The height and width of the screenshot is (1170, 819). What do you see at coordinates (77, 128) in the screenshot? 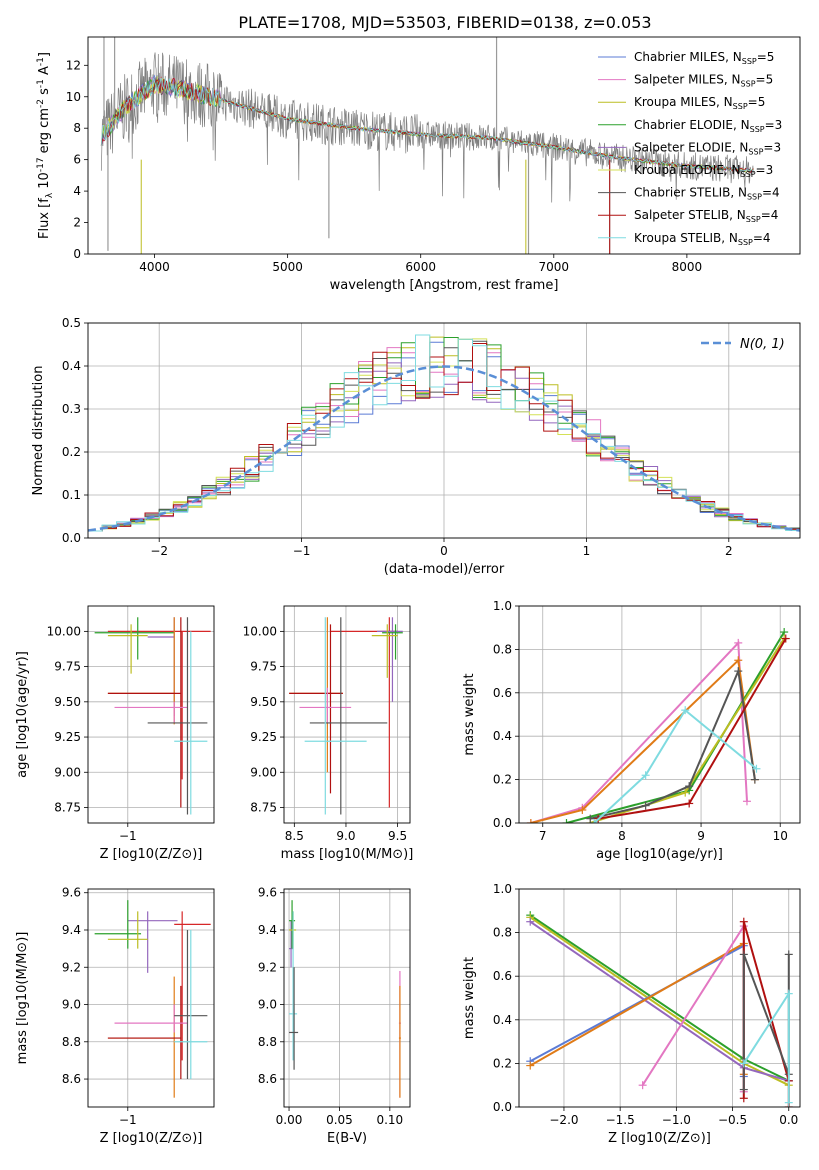
I see `y-tick-label: 8` at bounding box center [77, 128].